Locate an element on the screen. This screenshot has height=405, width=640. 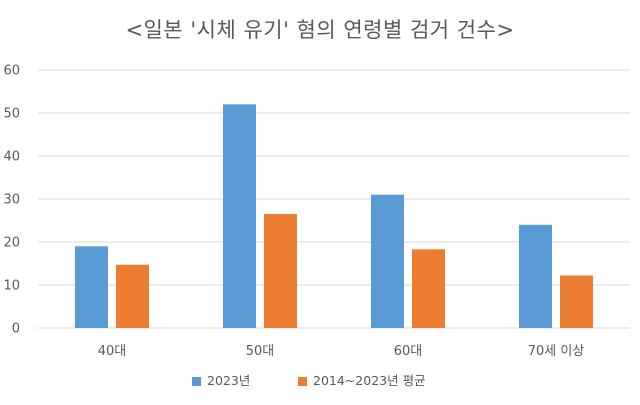
y-tick-label: 60 is located at coordinates (11, 71).